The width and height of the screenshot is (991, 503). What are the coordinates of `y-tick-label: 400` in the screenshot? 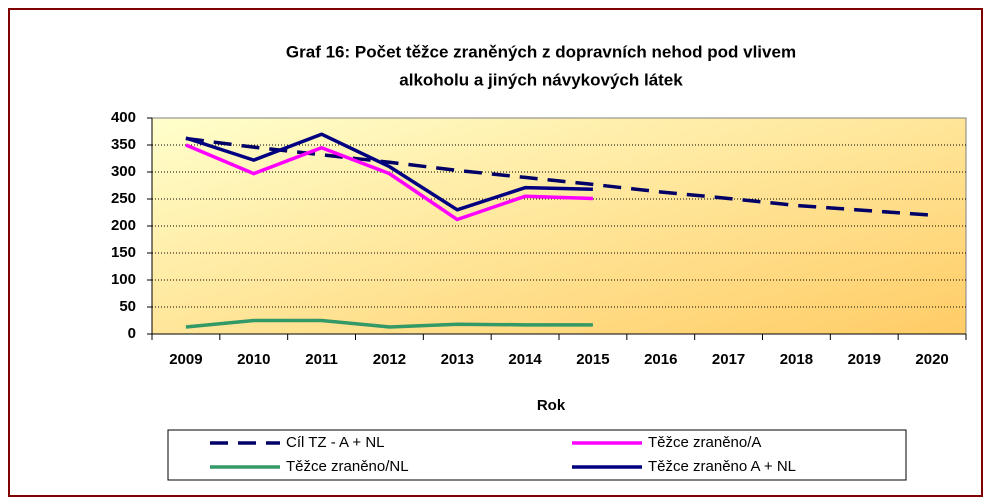 It's located at (123, 117).